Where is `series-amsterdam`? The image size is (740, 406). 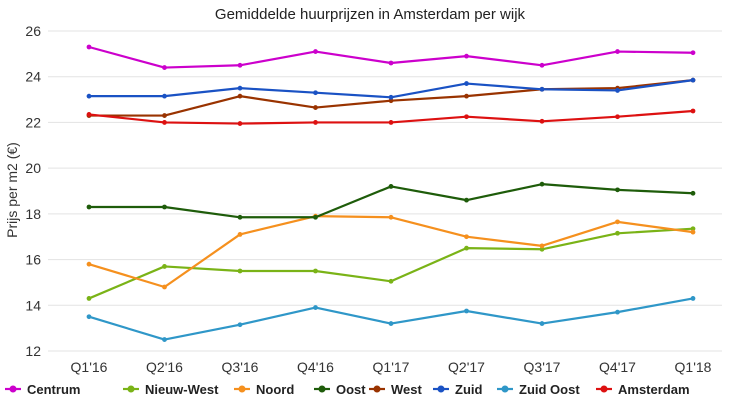
series-amsterdam is located at coordinates (391, 117).